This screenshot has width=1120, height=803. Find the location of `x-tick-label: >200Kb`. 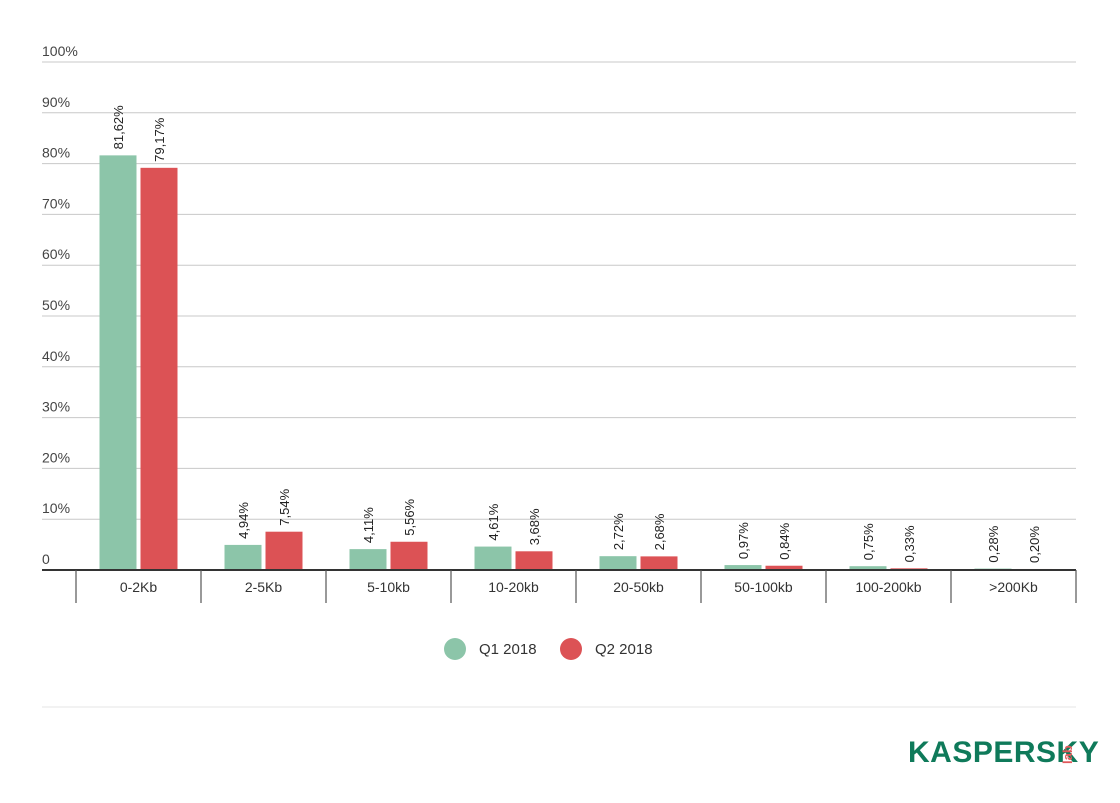

x-tick-label: >200Kb is located at coordinates (1013, 587).